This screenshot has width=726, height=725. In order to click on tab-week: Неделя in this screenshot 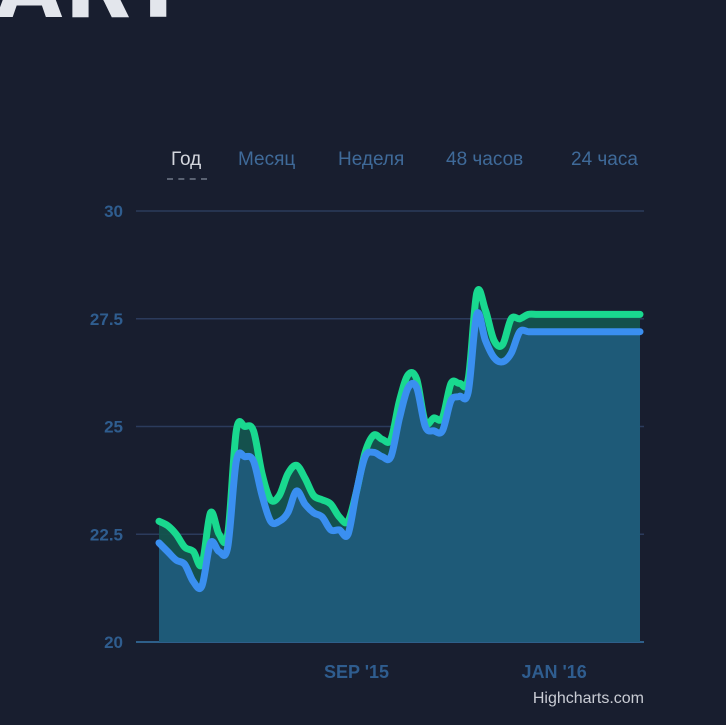, I will do `click(371, 159)`.